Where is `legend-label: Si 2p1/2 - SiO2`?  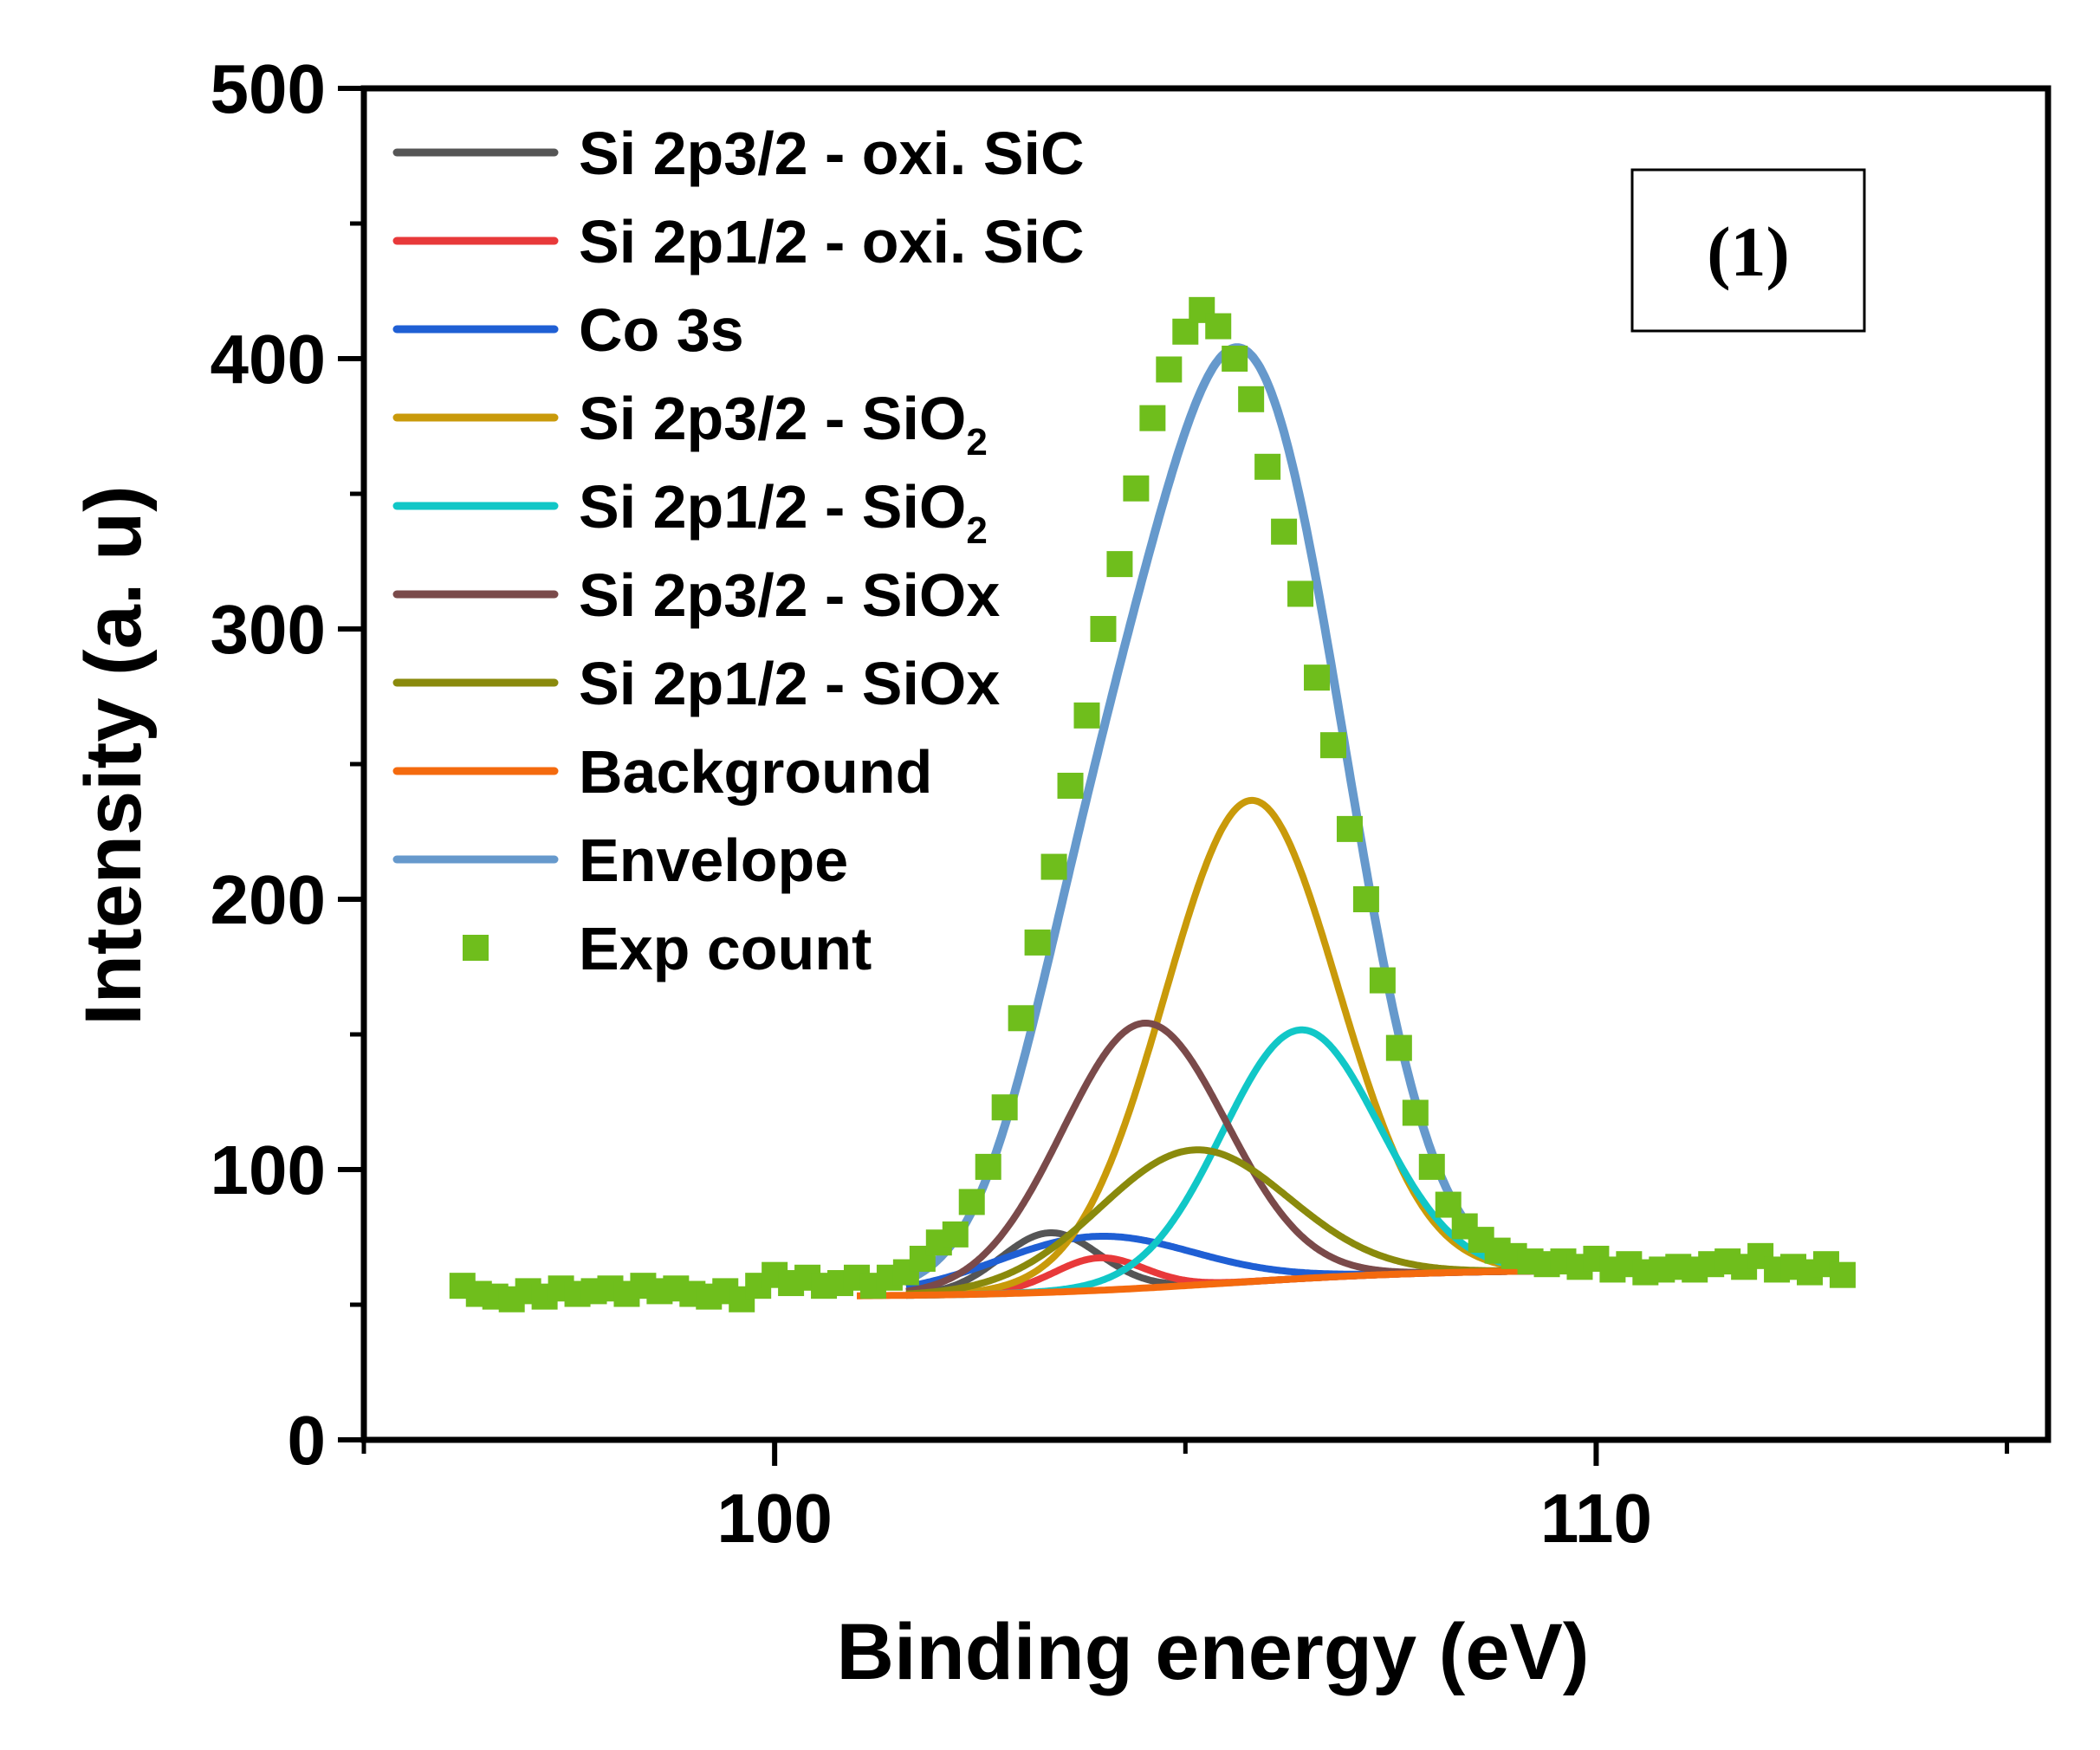
legend-label: Si 2p1/2 - SiO2 is located at coordinates (784, 512).